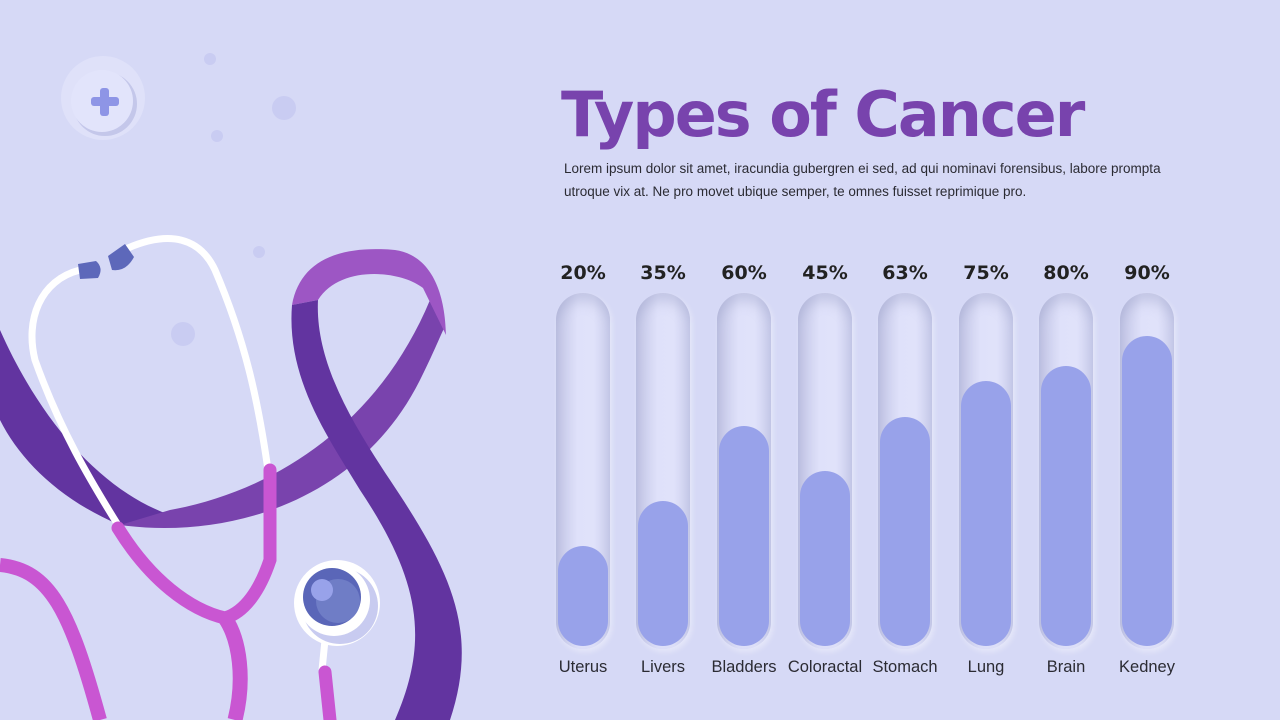 This screenshot has width=1280, height=720. What do you see at coordinates (986, 667) in the screenshot?
I see `category-label: Lung` at bounding box center [986, 667].